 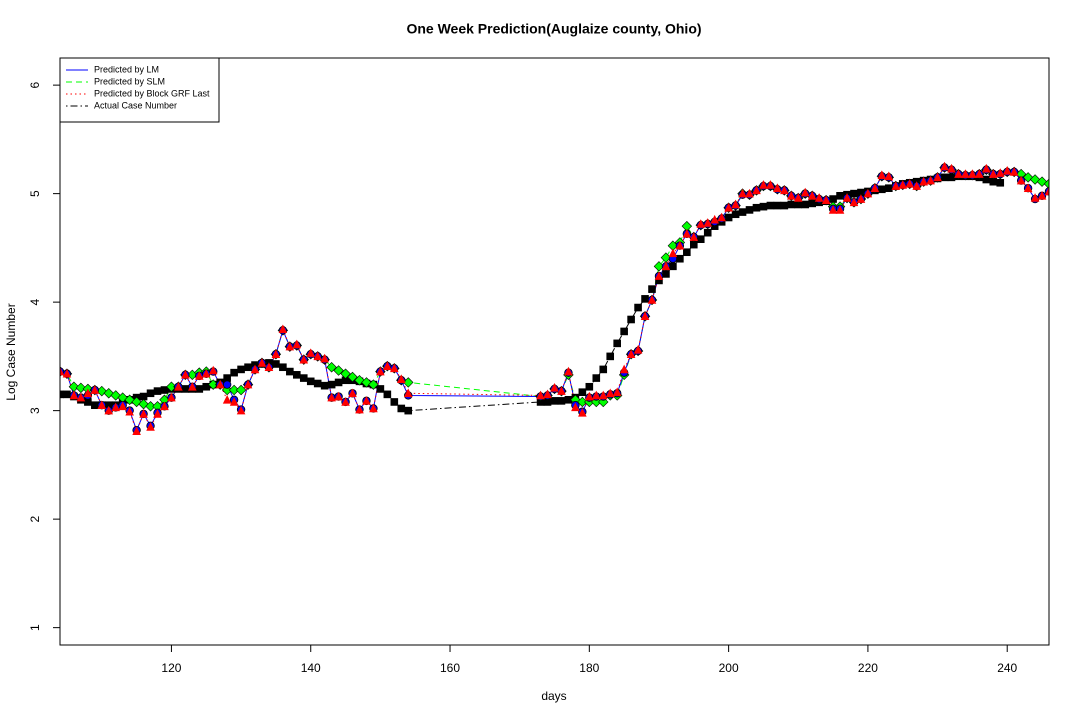 I want to click on legend-label: Predicted by SLM, so click(x=129, y=81).